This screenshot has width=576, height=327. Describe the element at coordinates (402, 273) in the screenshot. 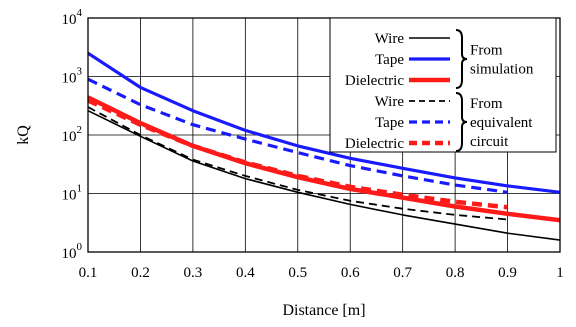

I see `x-tick-label-7: 0.7` at that location.